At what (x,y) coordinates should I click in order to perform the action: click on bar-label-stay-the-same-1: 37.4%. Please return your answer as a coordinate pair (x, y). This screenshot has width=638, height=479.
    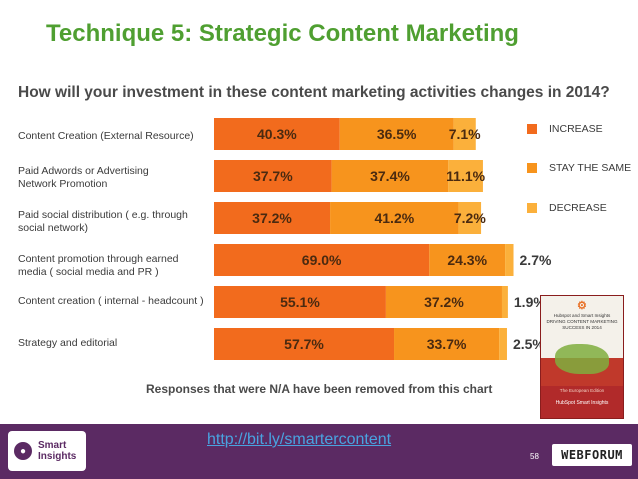
    Looking at the image, I should click on (390, 176).